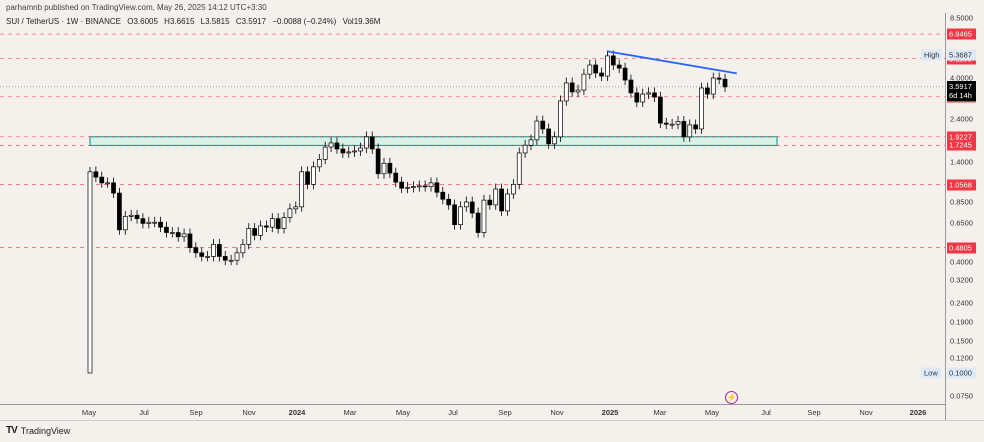 This screenshot has width=984, height=442. Describe the element at coordinates (961, 248) in the screenshot. I see `level-price-badge: 0.4805` at that location.